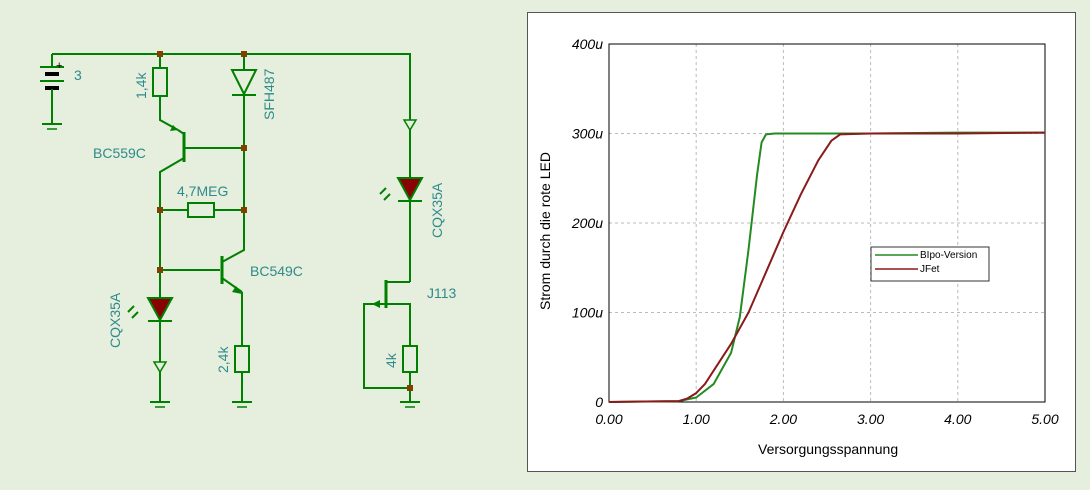 Image resolution: width=1090 pixels, height=490 pixels. I want to click on top-rail-wire, so click(231, 86).